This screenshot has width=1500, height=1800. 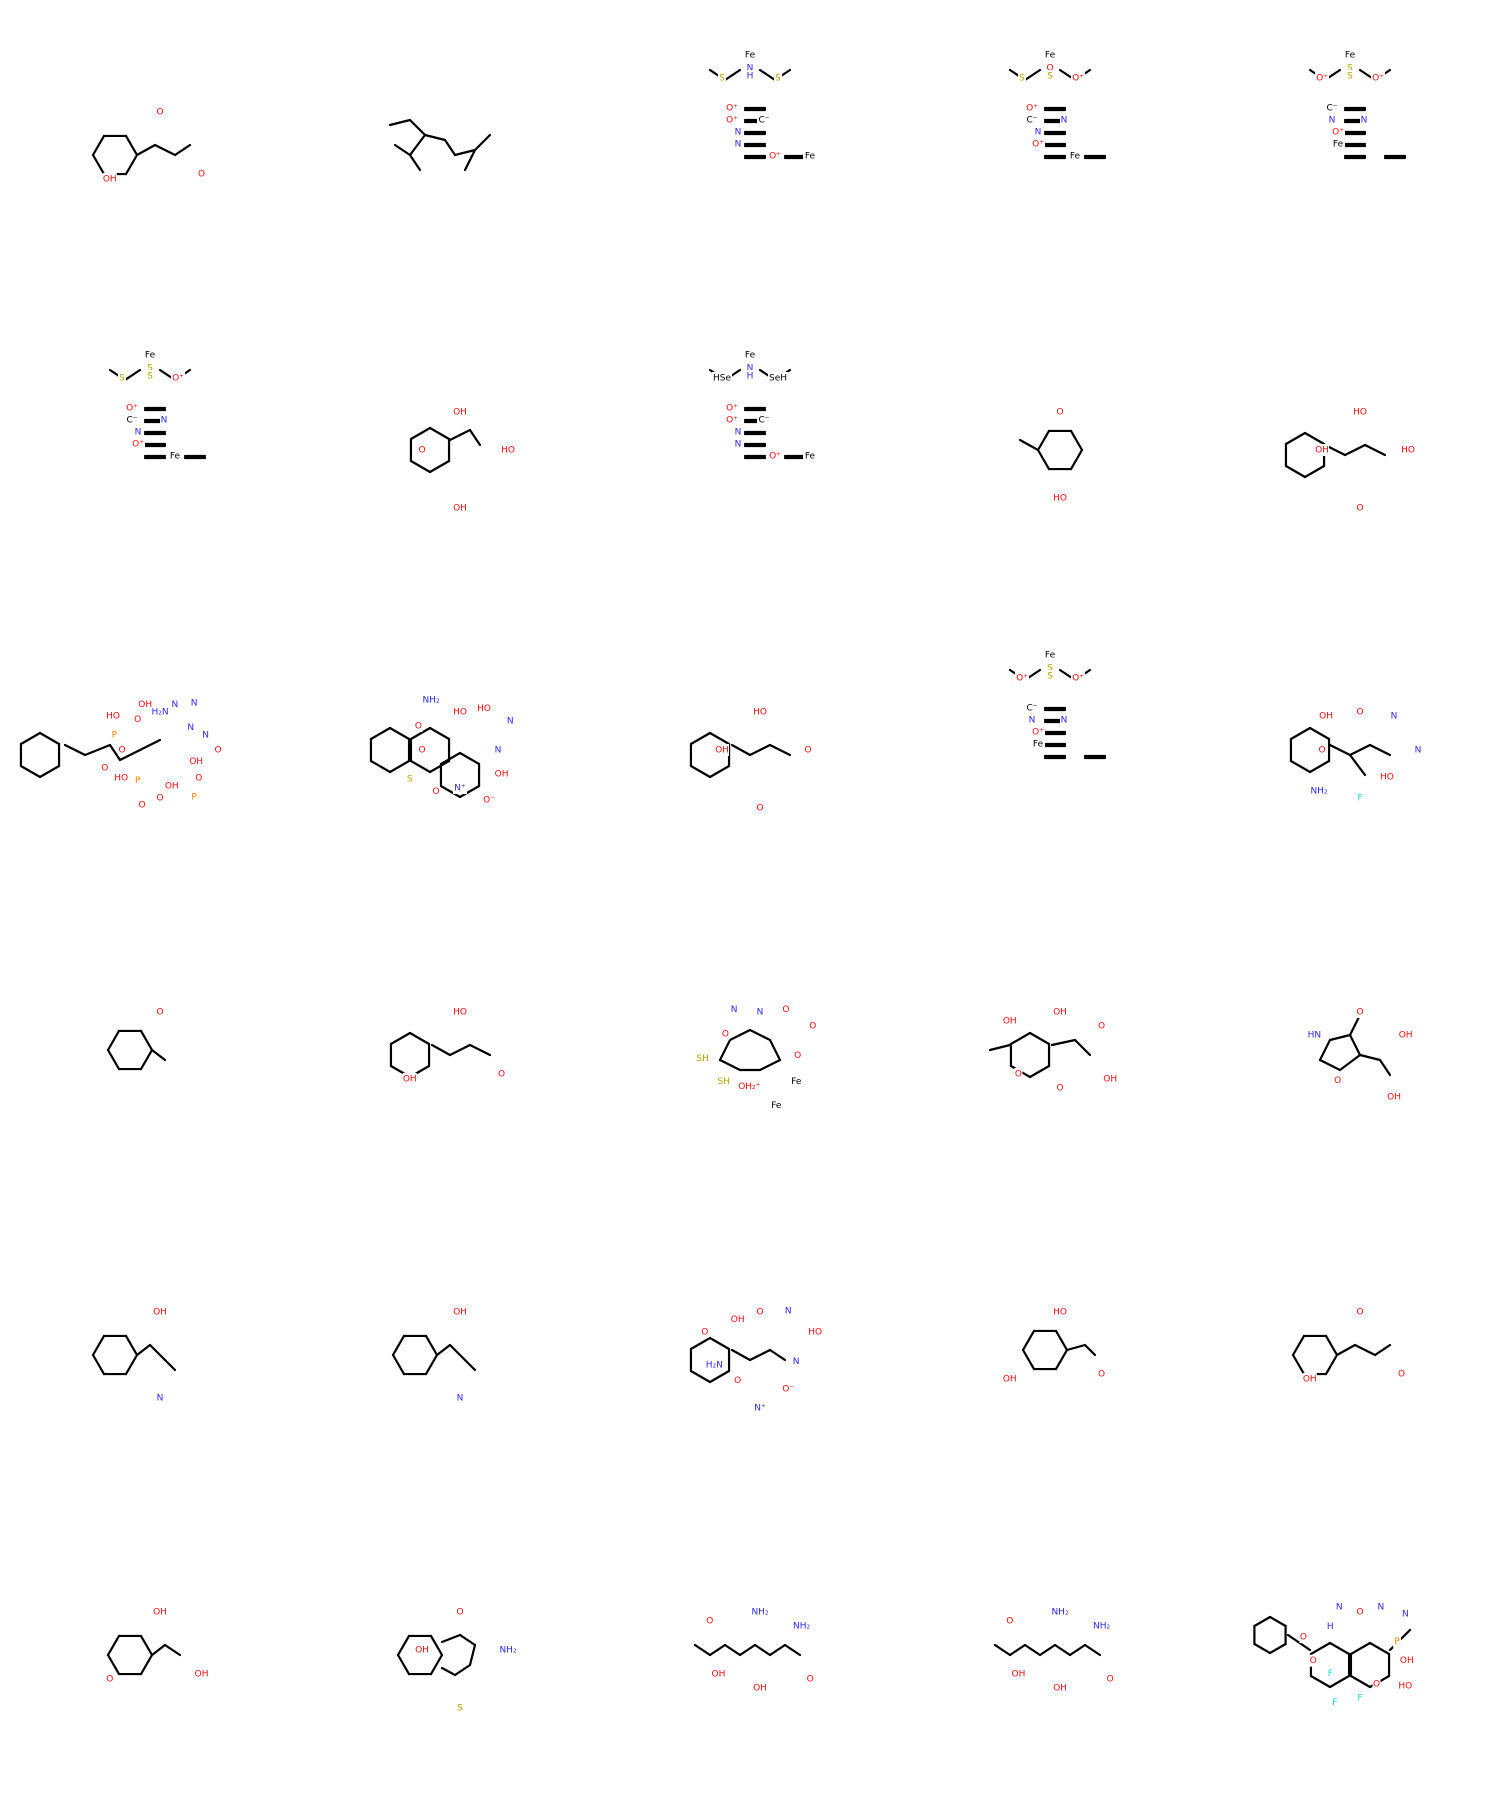 I want to click on atom-label: H, so click(x=1330, y=1627).